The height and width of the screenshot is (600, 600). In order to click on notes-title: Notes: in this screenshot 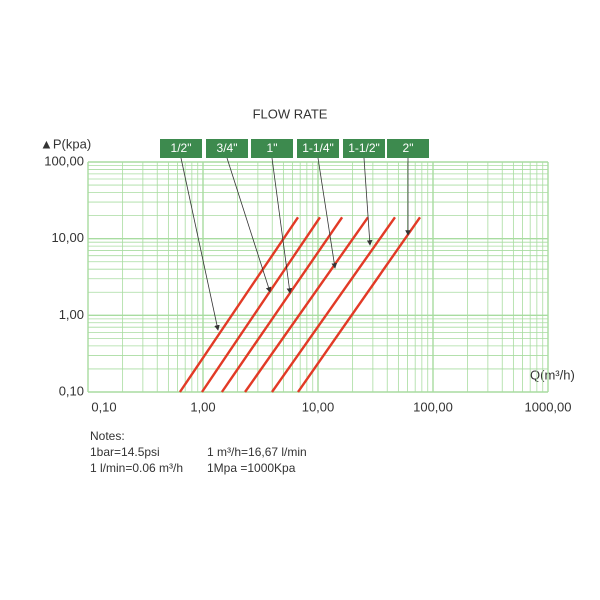, I will do `click(107, 436)`.